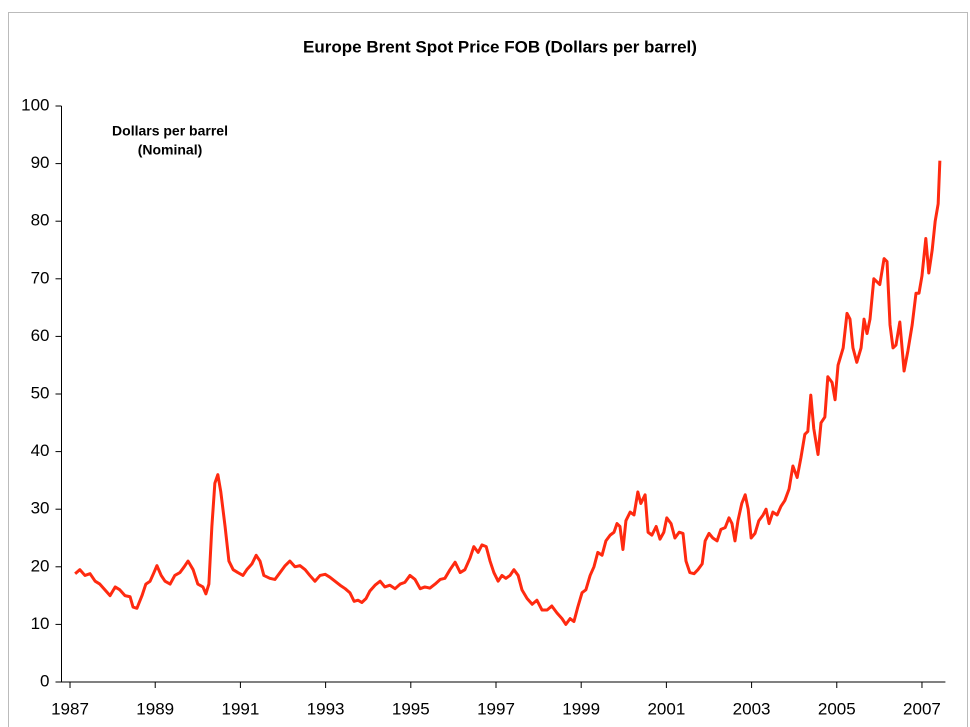 The image size is (970, 727). What do you see at coordinates (496, 708) in the screenshot?
I see `x-tick-label: 1997` at bounding box center [496, 708].